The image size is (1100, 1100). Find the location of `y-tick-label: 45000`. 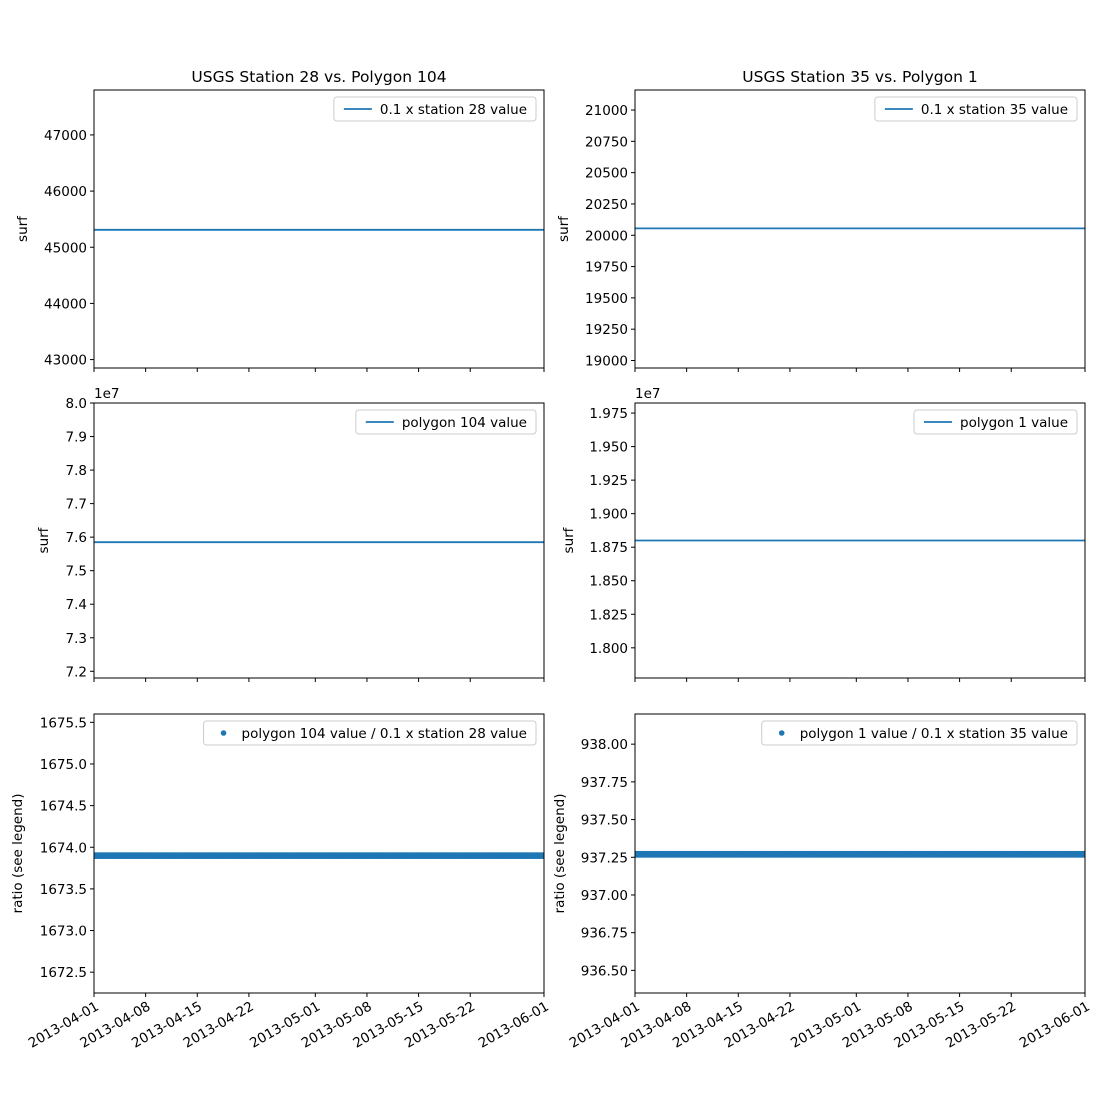

y-tick-label: 45000 is located at coordinates (65, 248).